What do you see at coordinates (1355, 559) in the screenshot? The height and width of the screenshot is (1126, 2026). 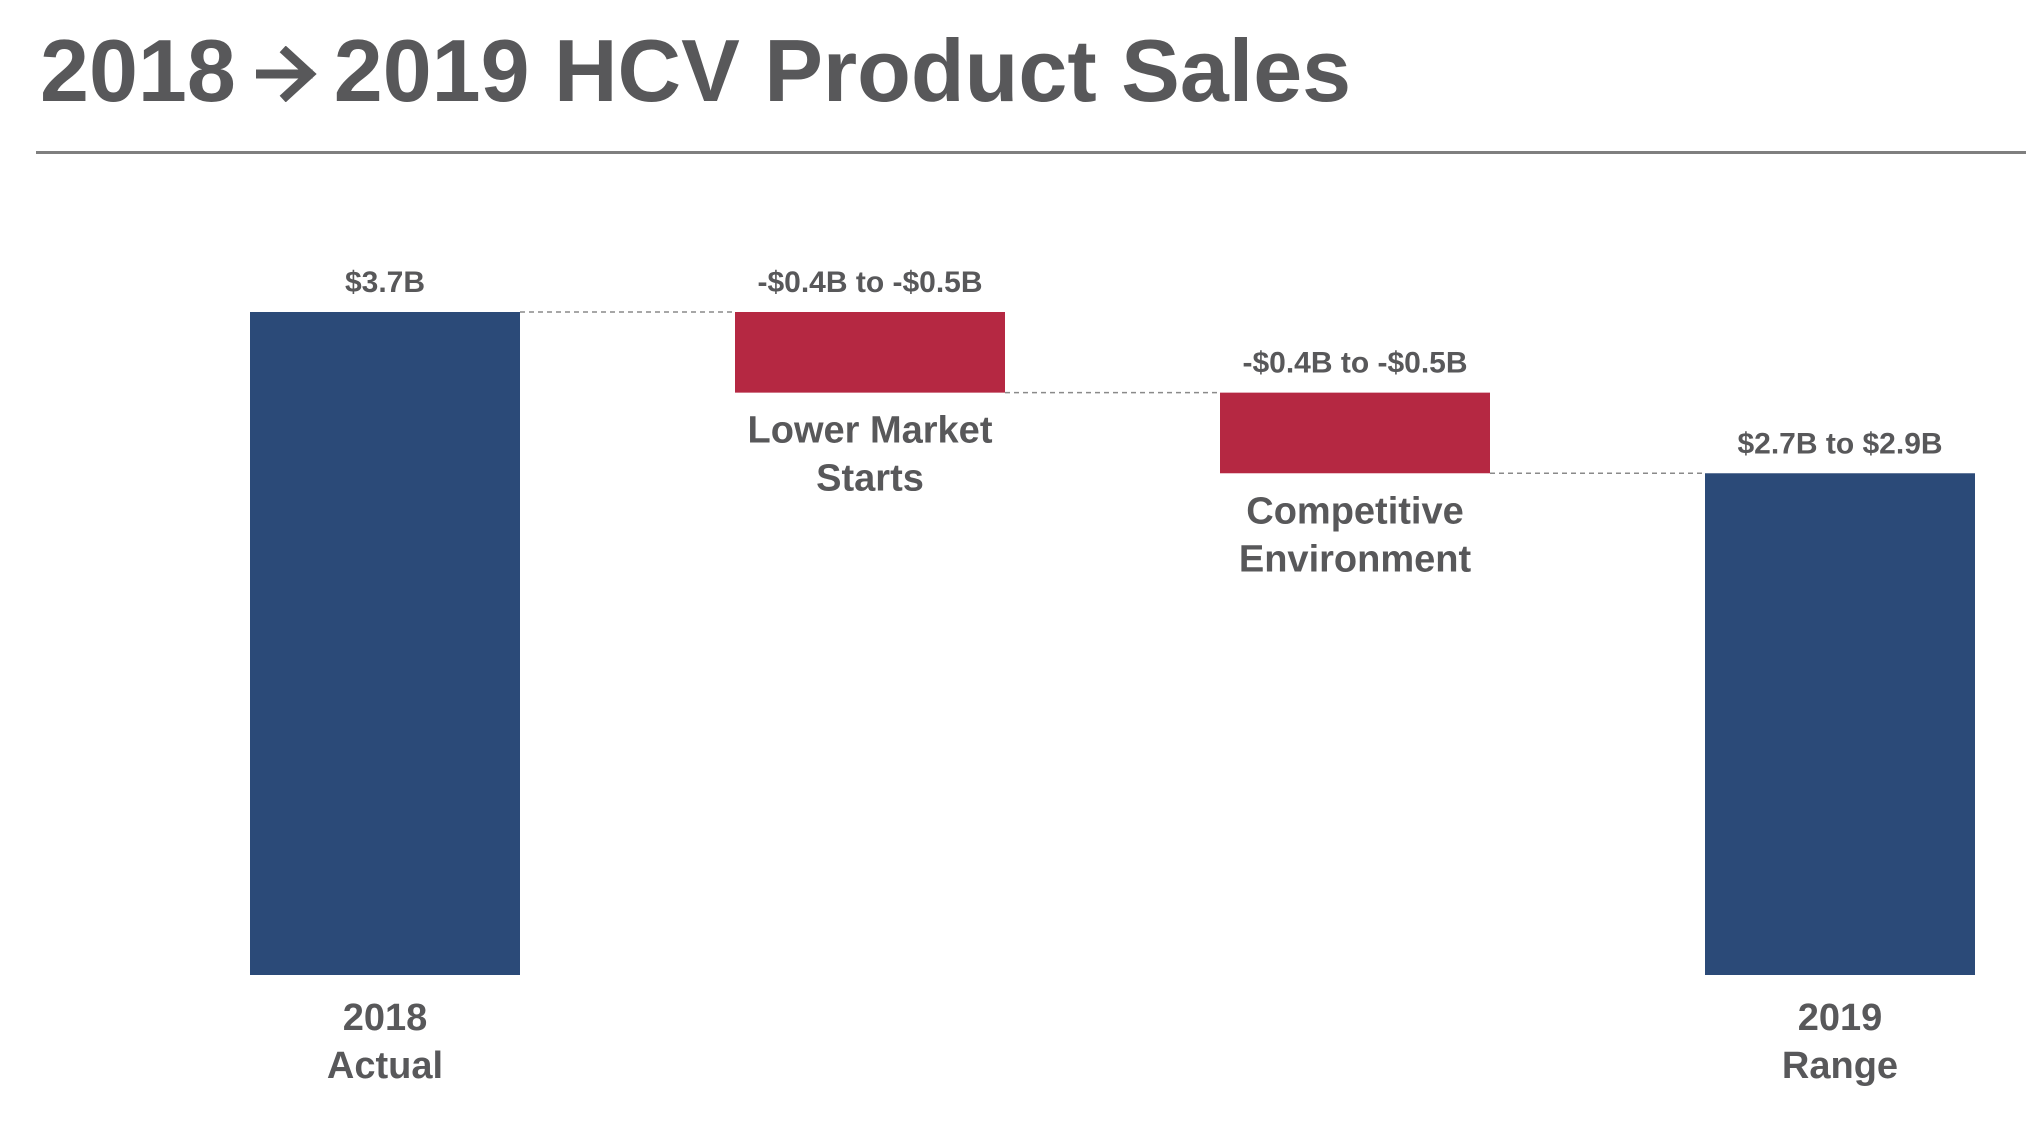 I see `category-label: Environment` at bounding box center [1355, 559].